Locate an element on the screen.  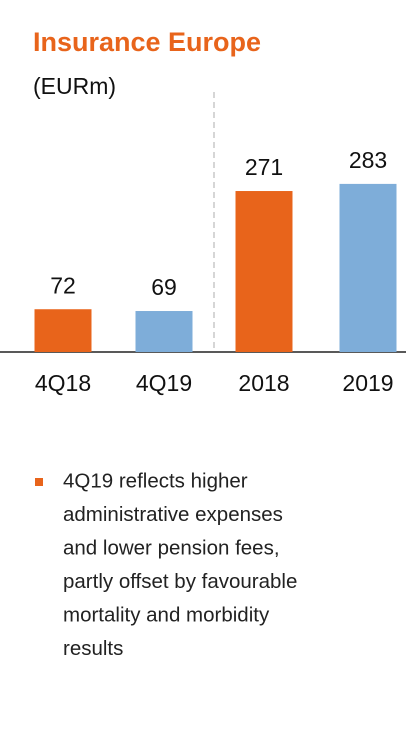
x-tick-label: 4Q19 is located at coordinates (164, 383).